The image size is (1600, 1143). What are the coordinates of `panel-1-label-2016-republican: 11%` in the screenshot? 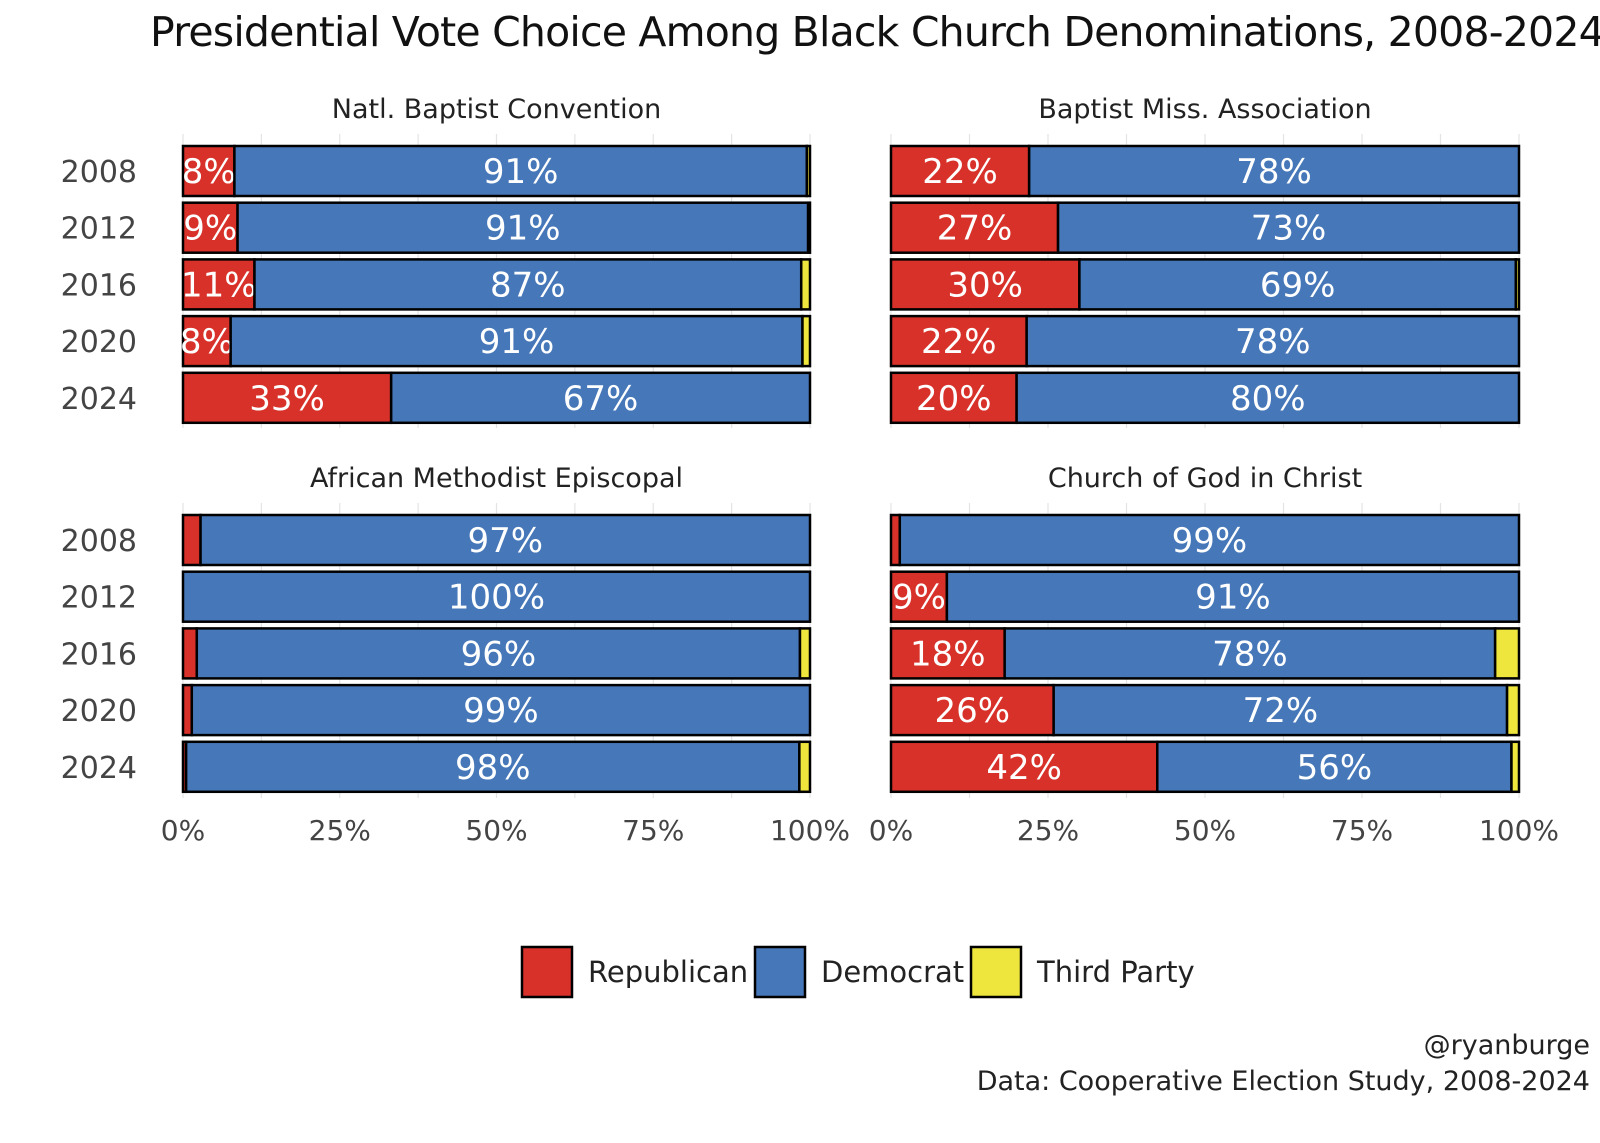 It's located at (219, 285).